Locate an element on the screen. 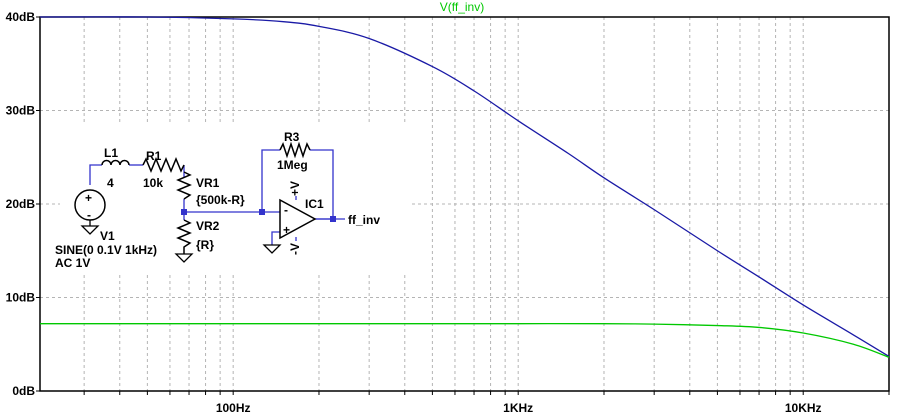 The image size is (900, 416). opamp-minus-sign: - is located at coordinates (286, 210).